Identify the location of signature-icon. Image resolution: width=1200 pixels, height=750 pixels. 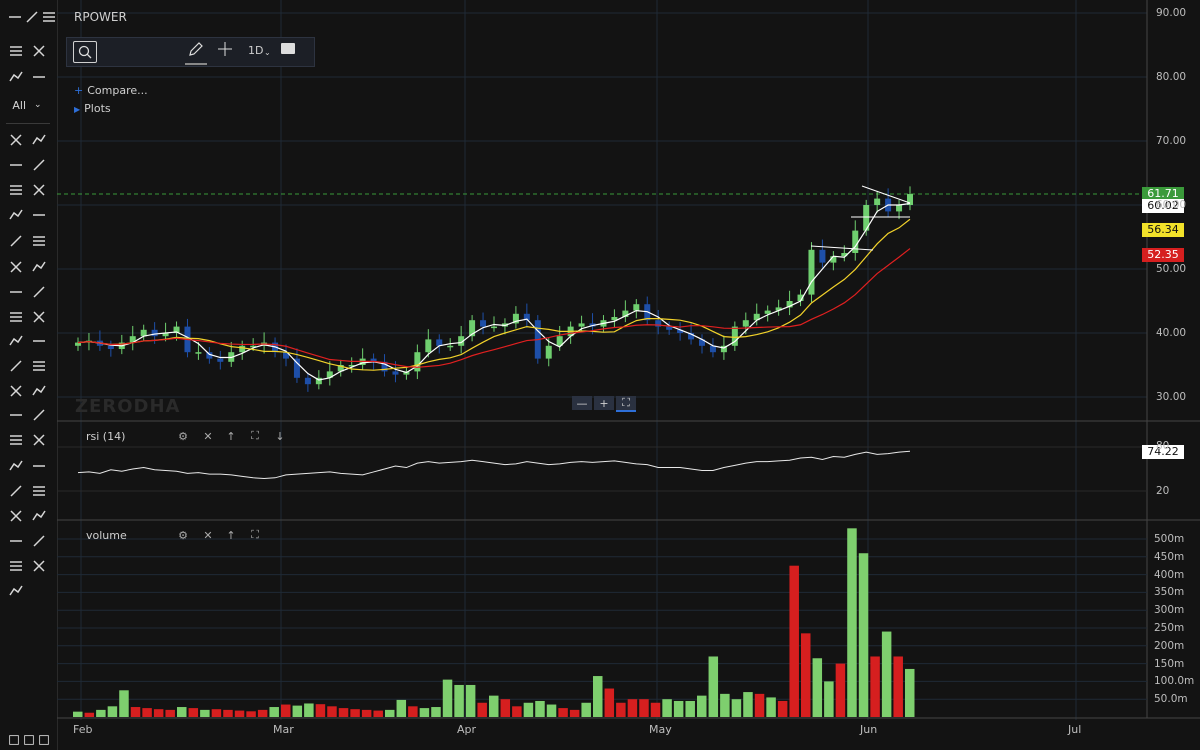
(39, 241).